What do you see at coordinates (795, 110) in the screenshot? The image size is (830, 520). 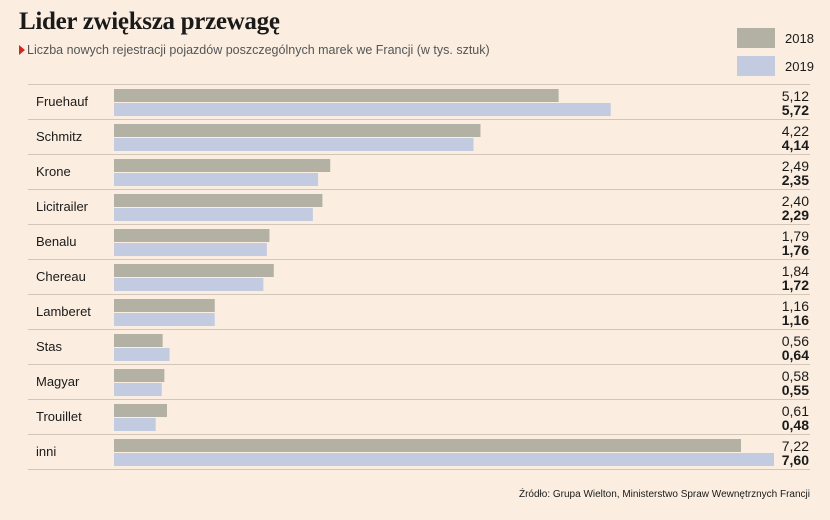 I see `value-label-2019: 5,72` at bounding box center [795, 110].